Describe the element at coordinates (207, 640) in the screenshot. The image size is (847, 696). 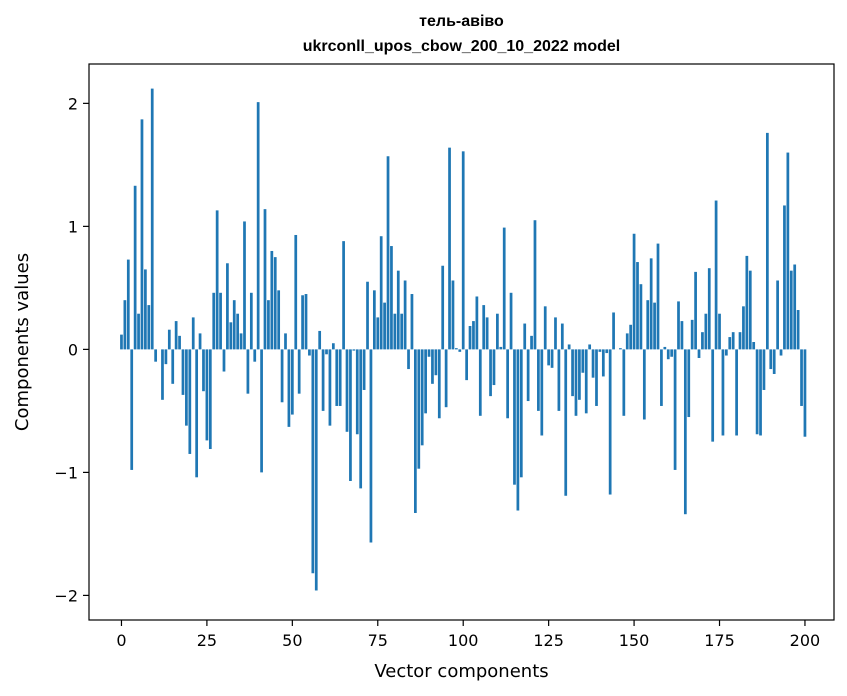
I see `x-tick-label: 25` at that location.